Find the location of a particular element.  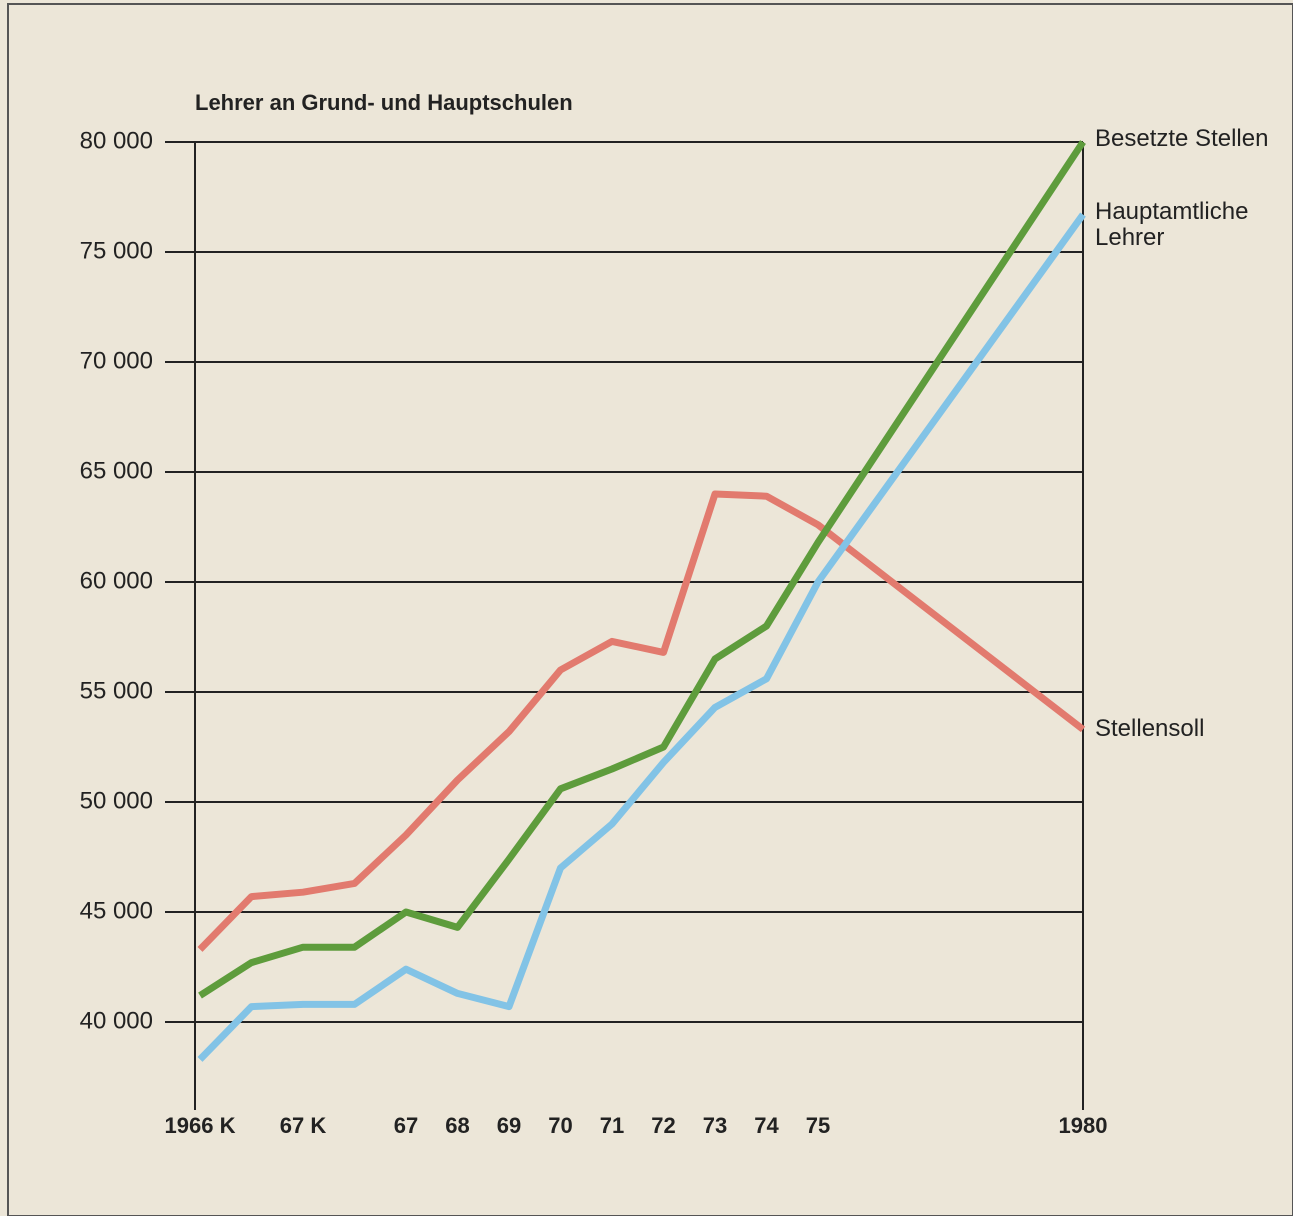

y-tick-label: 70 000 is located at coordinates (116, 360).